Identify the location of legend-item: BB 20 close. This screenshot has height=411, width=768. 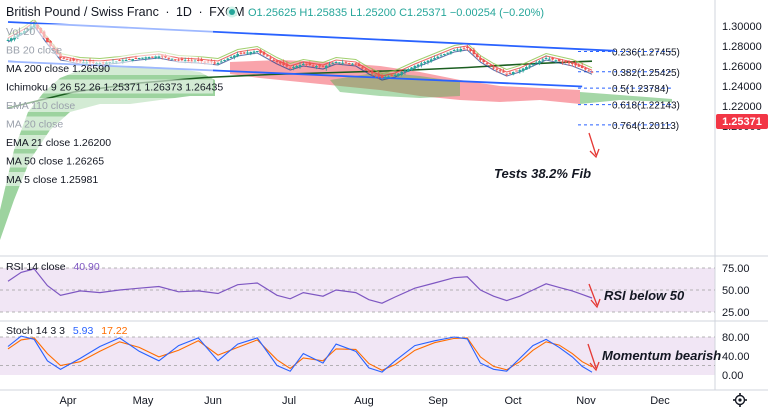
(34, 51).